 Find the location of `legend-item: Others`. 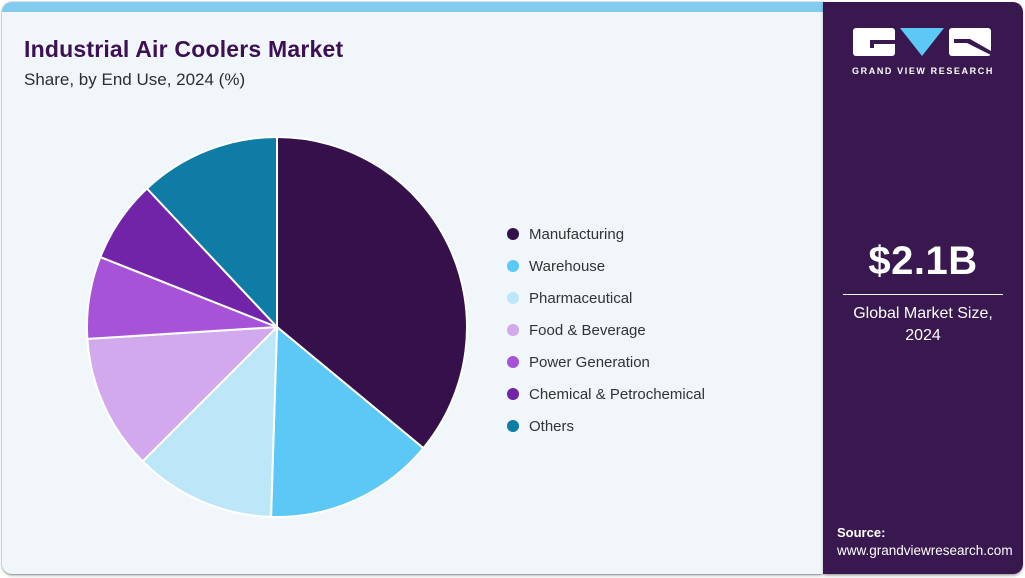

legend-item: Others is located at coordinates (606, 426).